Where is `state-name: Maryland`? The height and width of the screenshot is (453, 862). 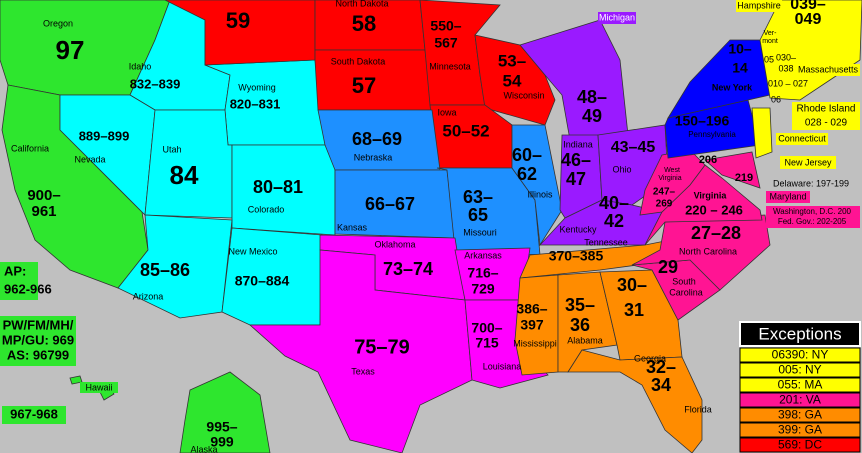 state-name: Maryland is located at coordinates (787, 196).